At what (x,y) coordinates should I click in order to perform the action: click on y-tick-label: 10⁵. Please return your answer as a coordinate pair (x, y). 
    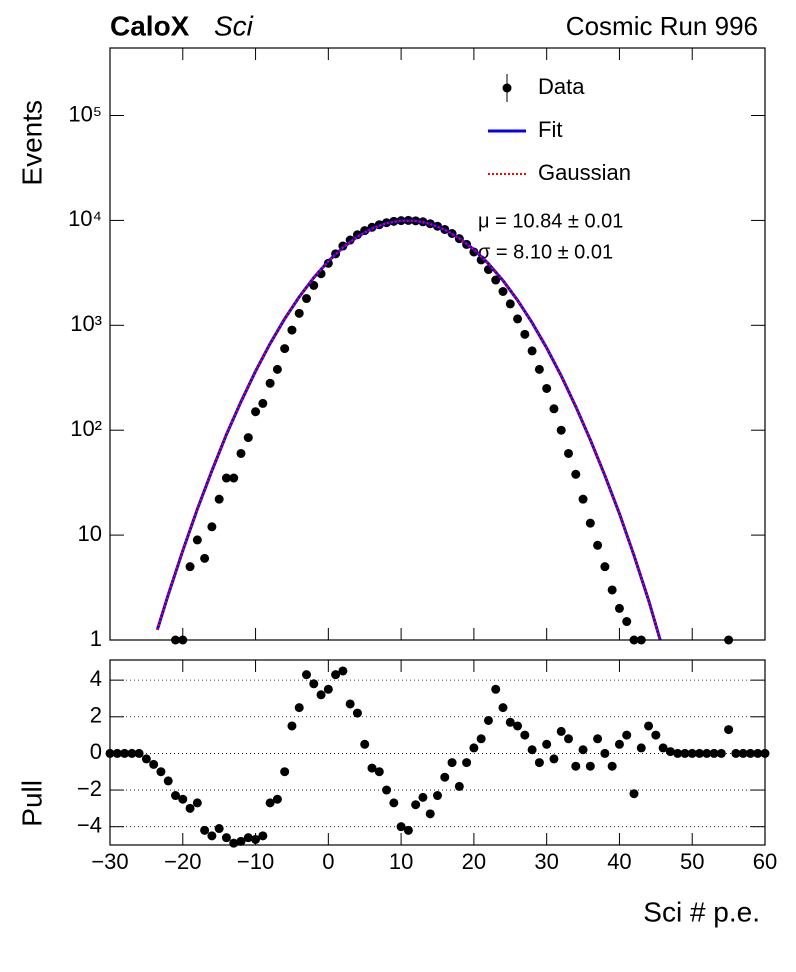
    Looking at the image, I should click on (85, 113).